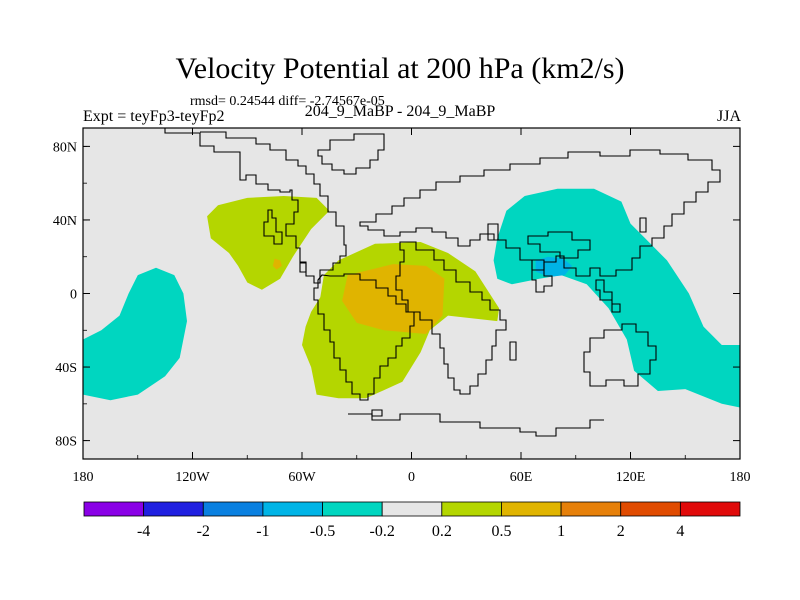 This screenshot has height=600, width=800. What do you see at coordinates (621, 531) in the screenshot?
I see `colorbar-label: 2` at bounding box center [621, 531].